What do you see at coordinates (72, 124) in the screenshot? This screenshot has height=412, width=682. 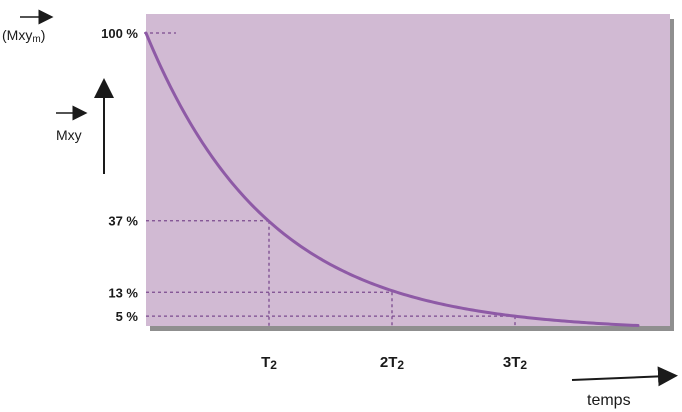 I see `y-axis-label: Mxy` at bounding box center [72, 124].